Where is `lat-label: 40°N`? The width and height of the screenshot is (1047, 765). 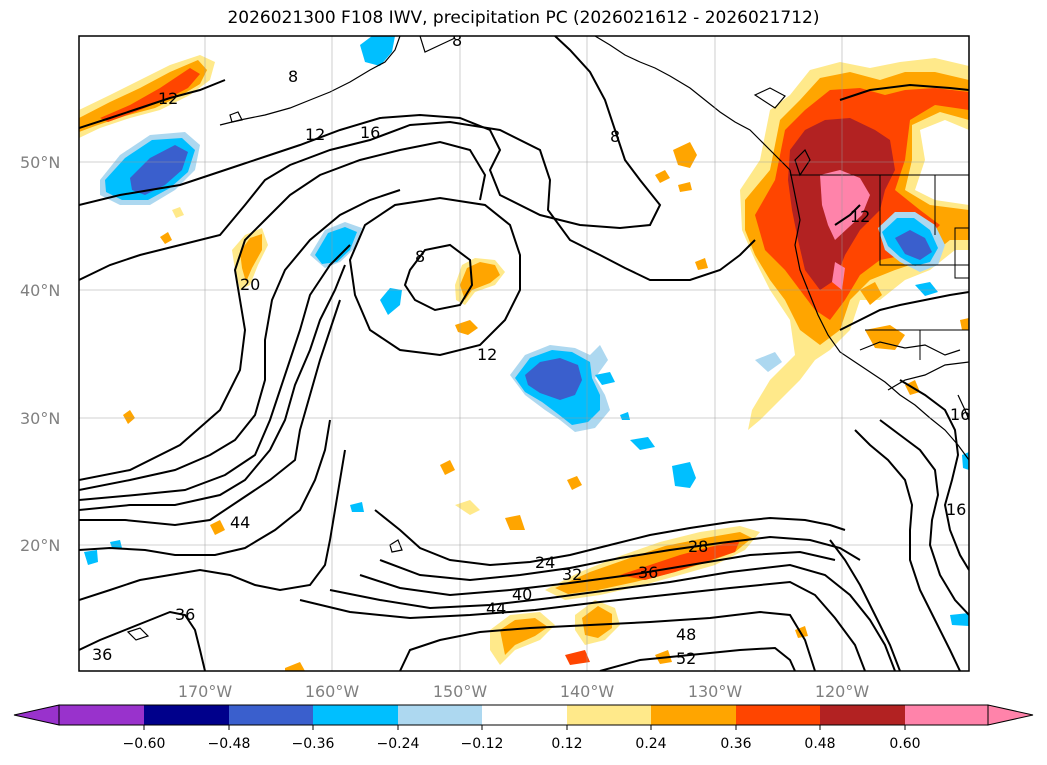 lat-label: 40°N is located at coordinates (40, 290).